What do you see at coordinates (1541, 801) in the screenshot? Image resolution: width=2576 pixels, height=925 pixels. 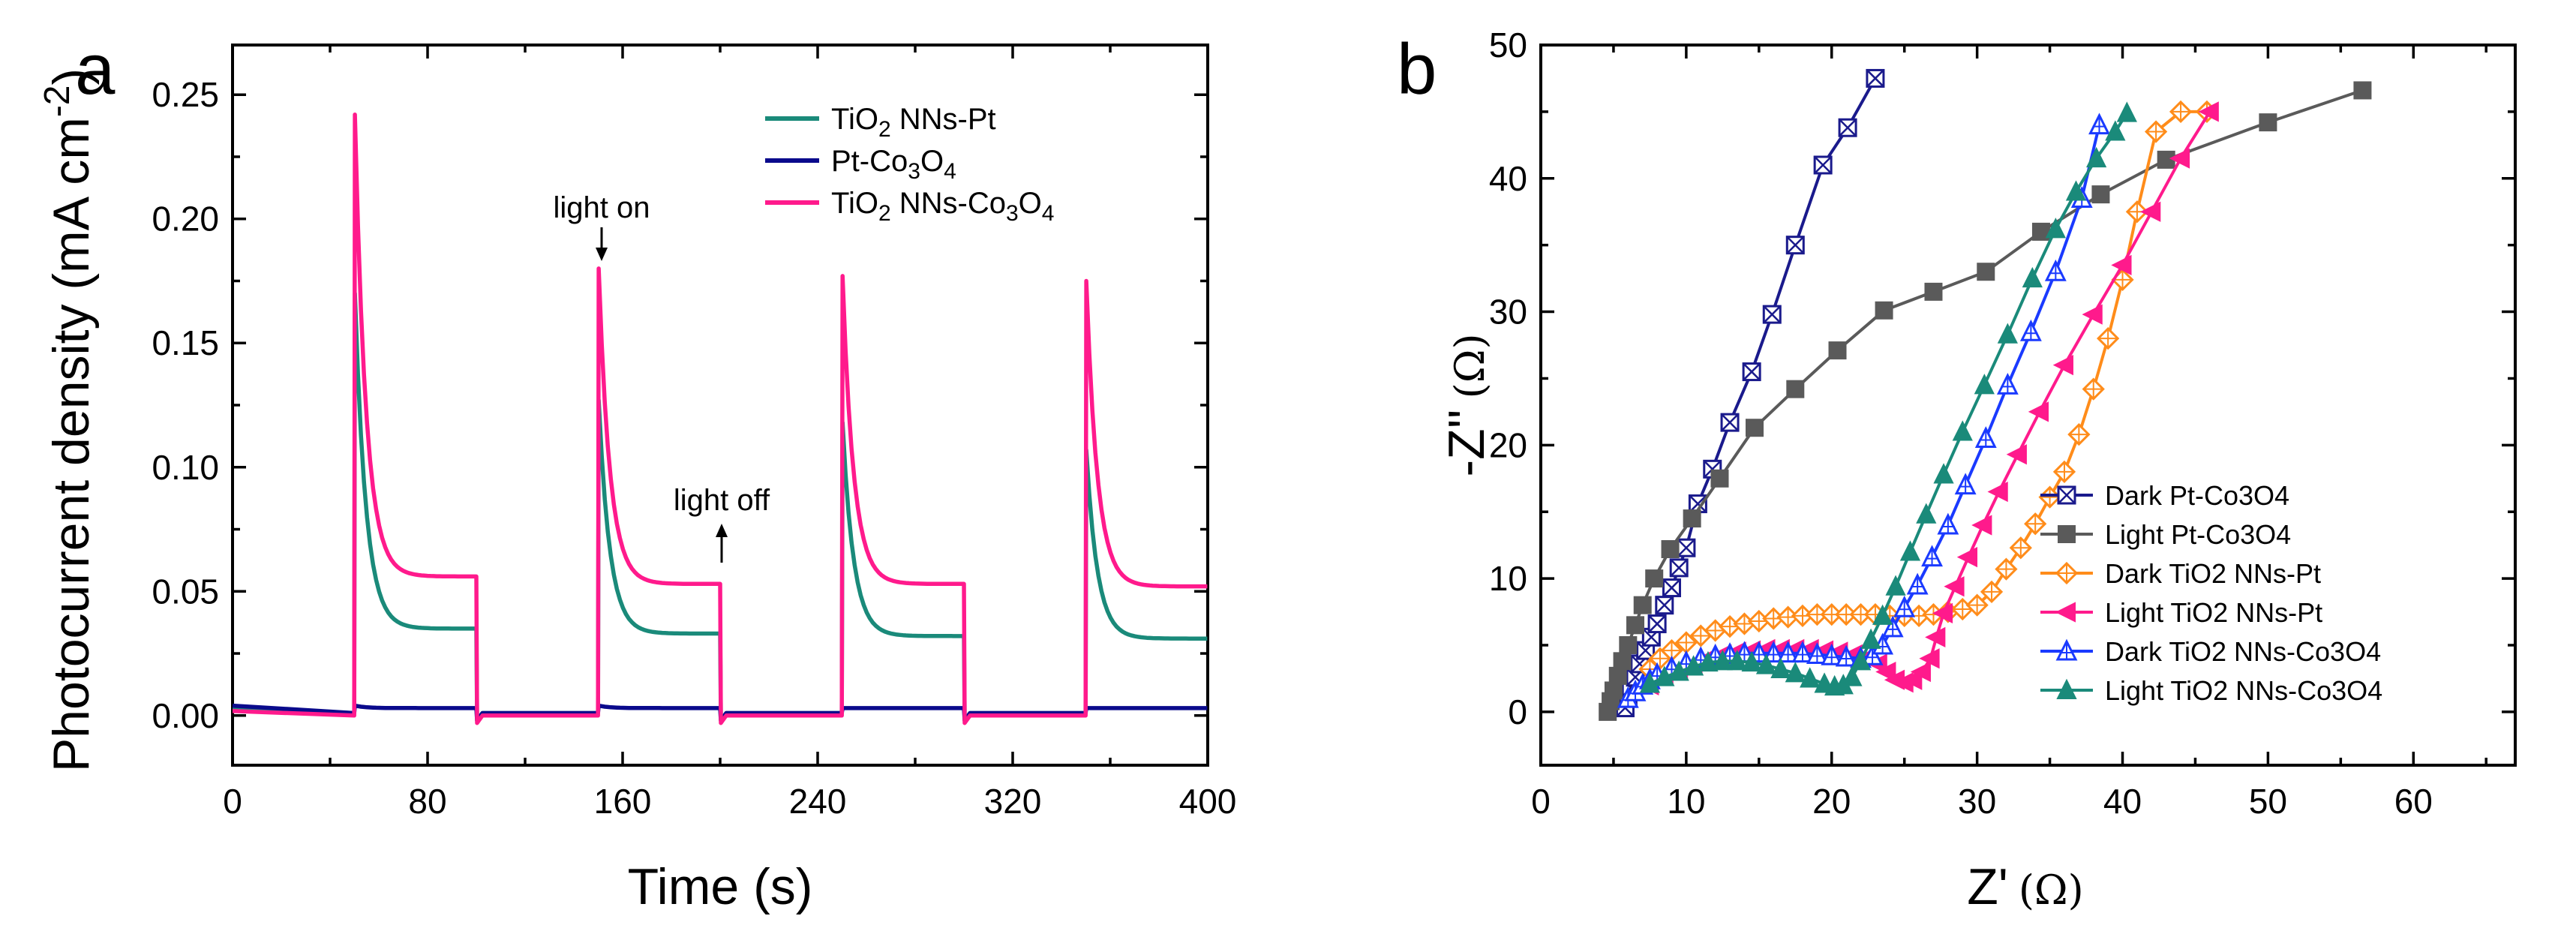 I see `x-tick-label: 0` at bounding box center [1541, 801].